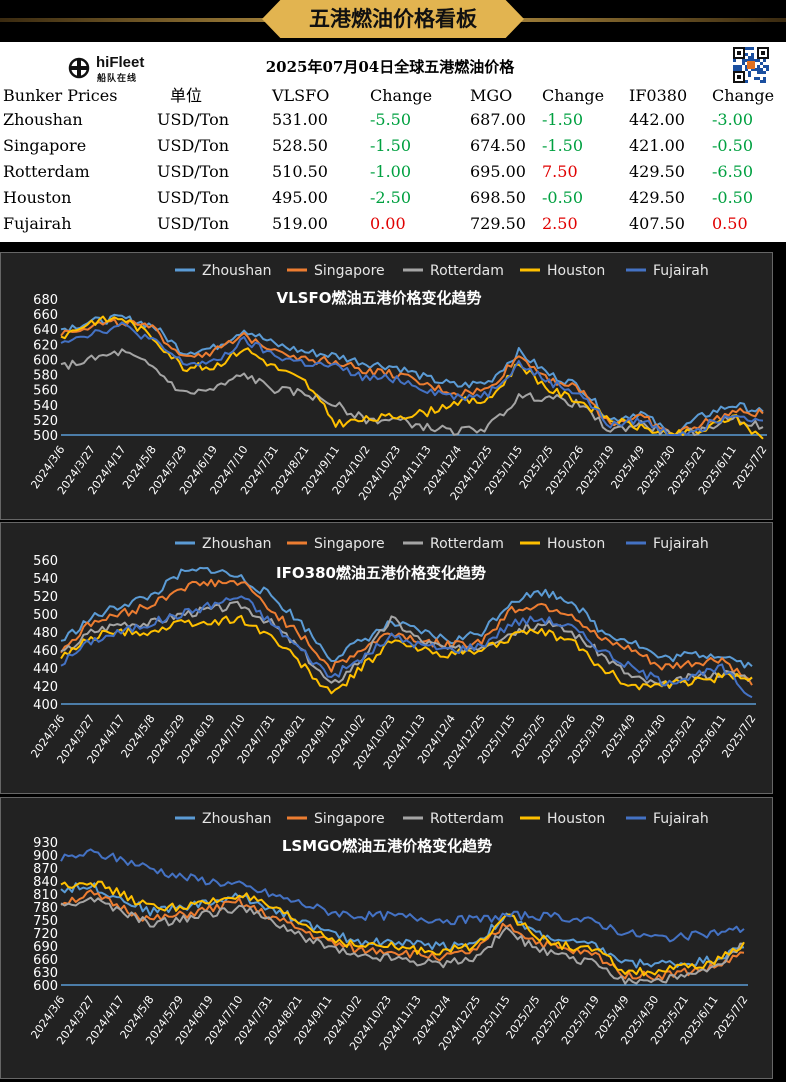 This screenshot has width=786, height=1082. What do you see at coordinates (573, 95) in the screenshot?
I see `table-header-5: Change` at bounding box center [573, 95].